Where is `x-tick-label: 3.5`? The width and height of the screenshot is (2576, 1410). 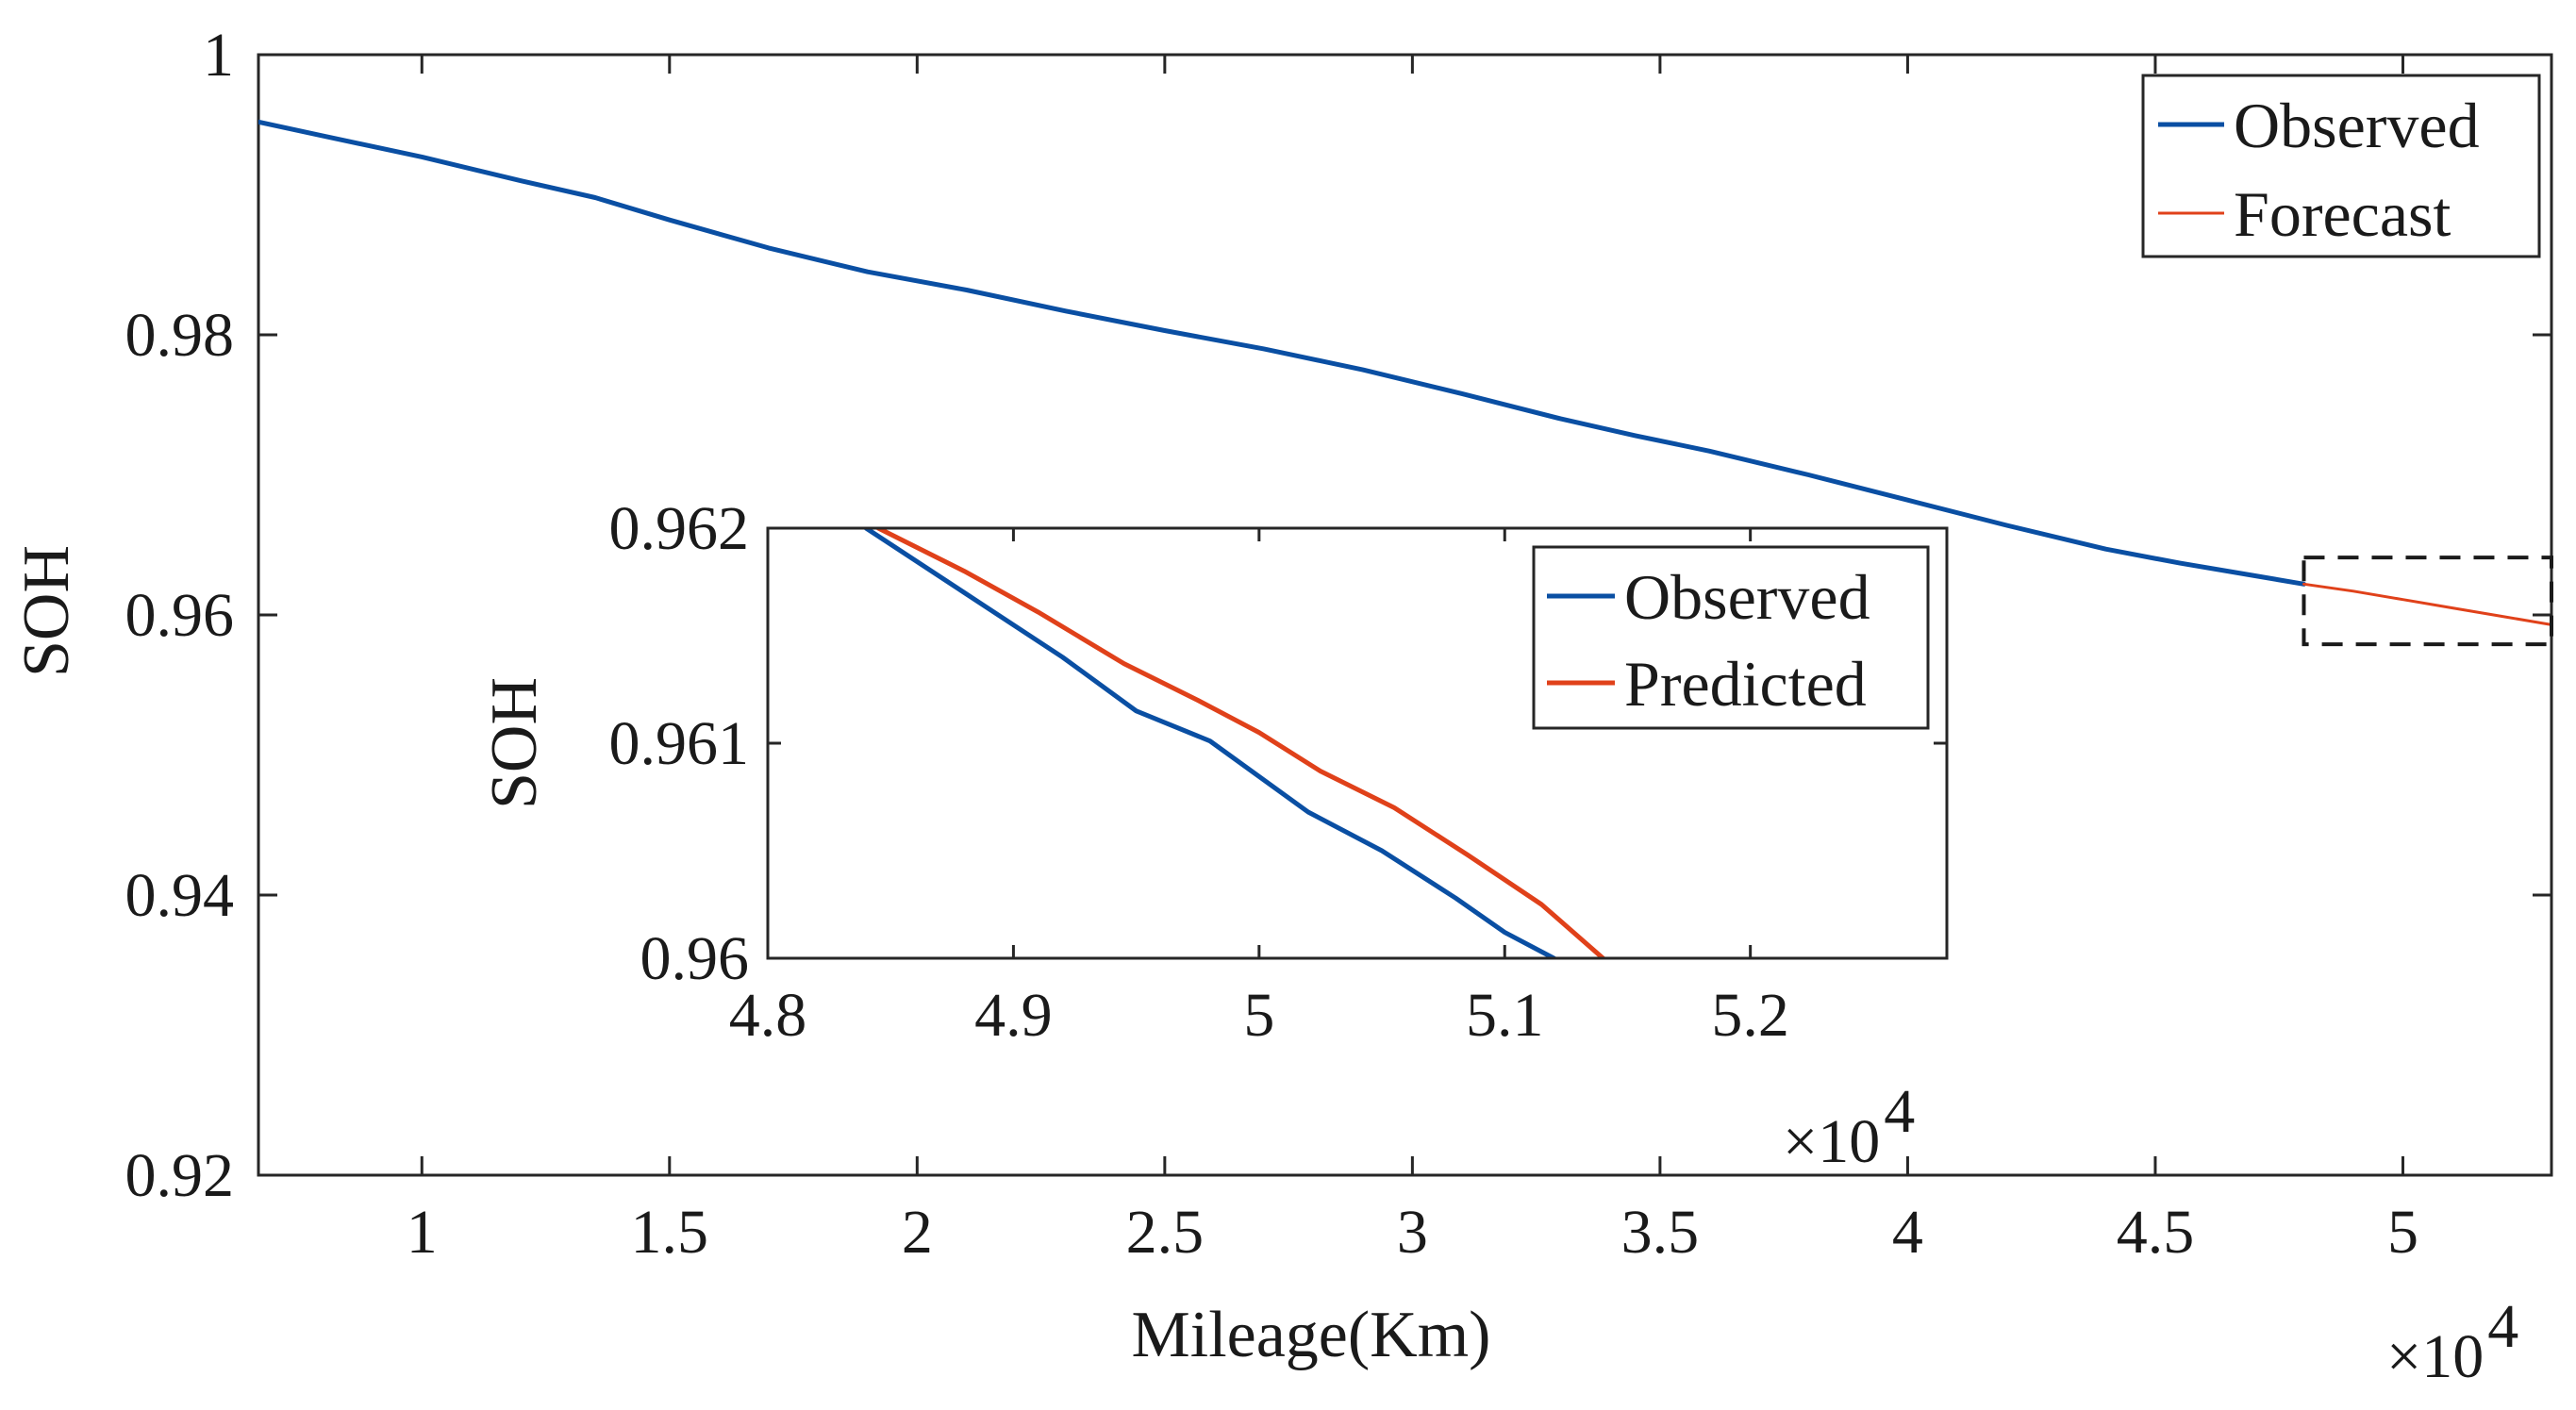
x-tick-label: 3.5 is located at coordinates (1660, 1232).